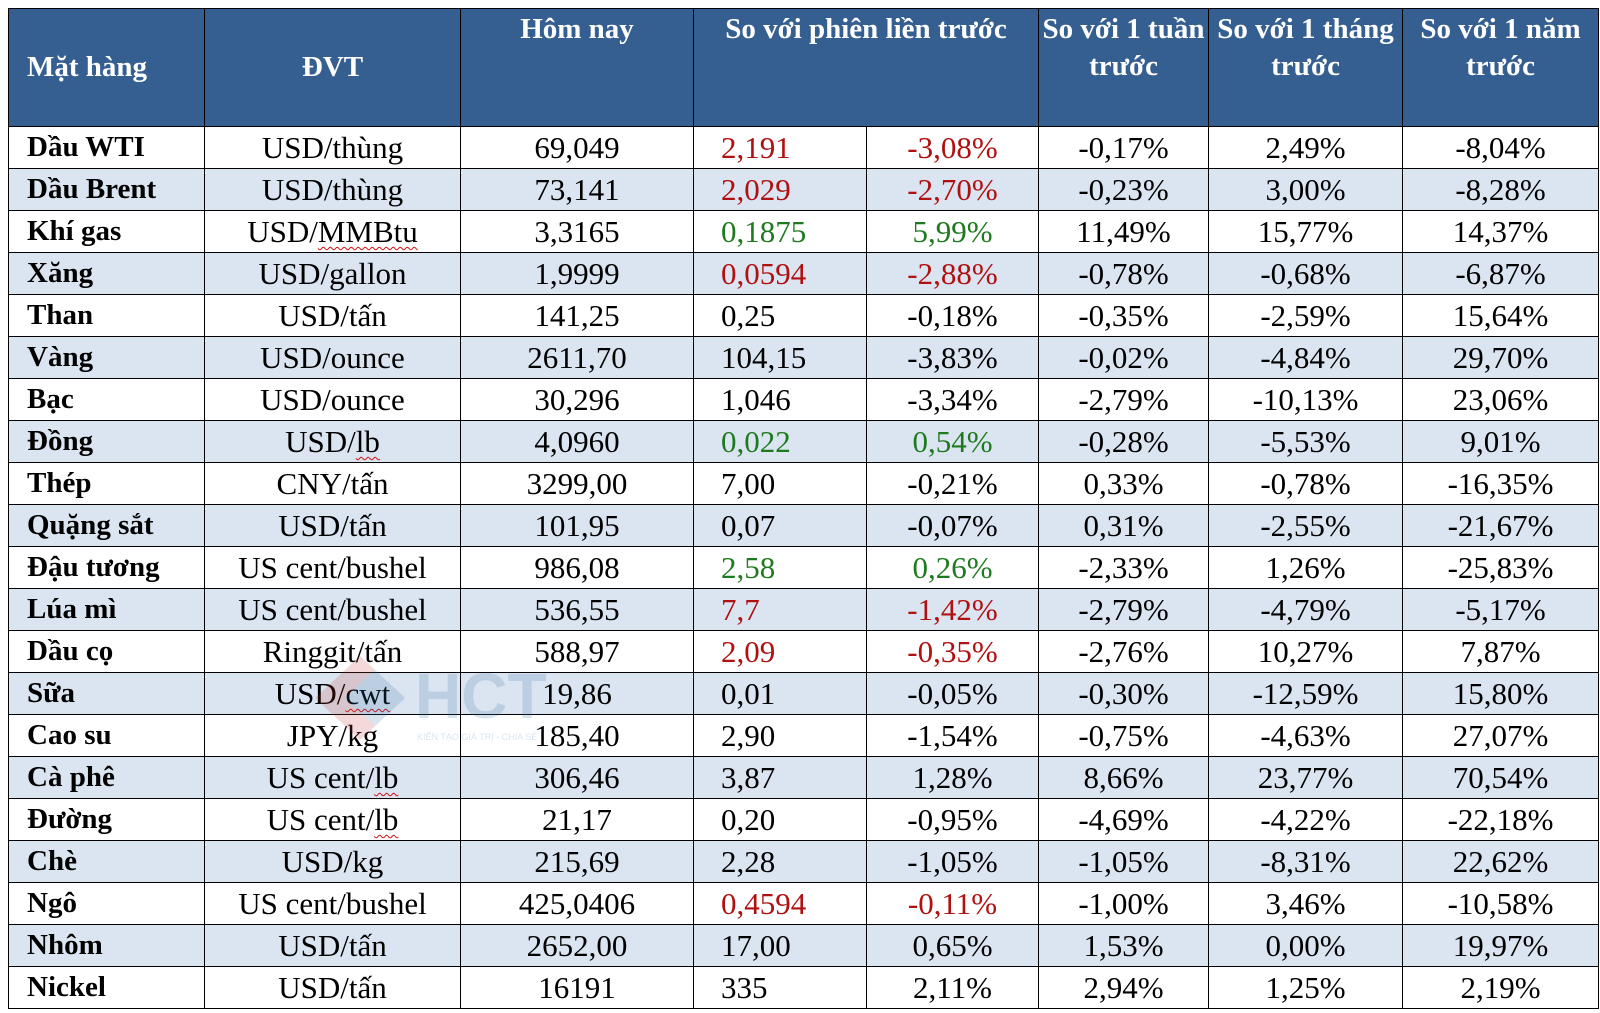 This screenshot has height=1013, width=1600. Describe the element at coordinates (1501, 483) in the screenshot. I see `year-change-cell: -16,35%` at that location.